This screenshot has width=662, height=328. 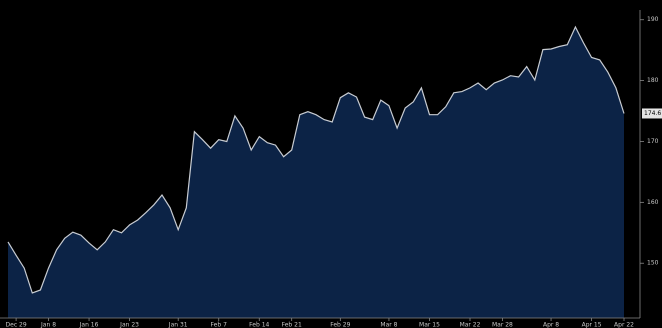 What do you see at coordinates (653, 202) in the screenshot?
I see `y-tick-label: 160` at bounding box center [653, 202].